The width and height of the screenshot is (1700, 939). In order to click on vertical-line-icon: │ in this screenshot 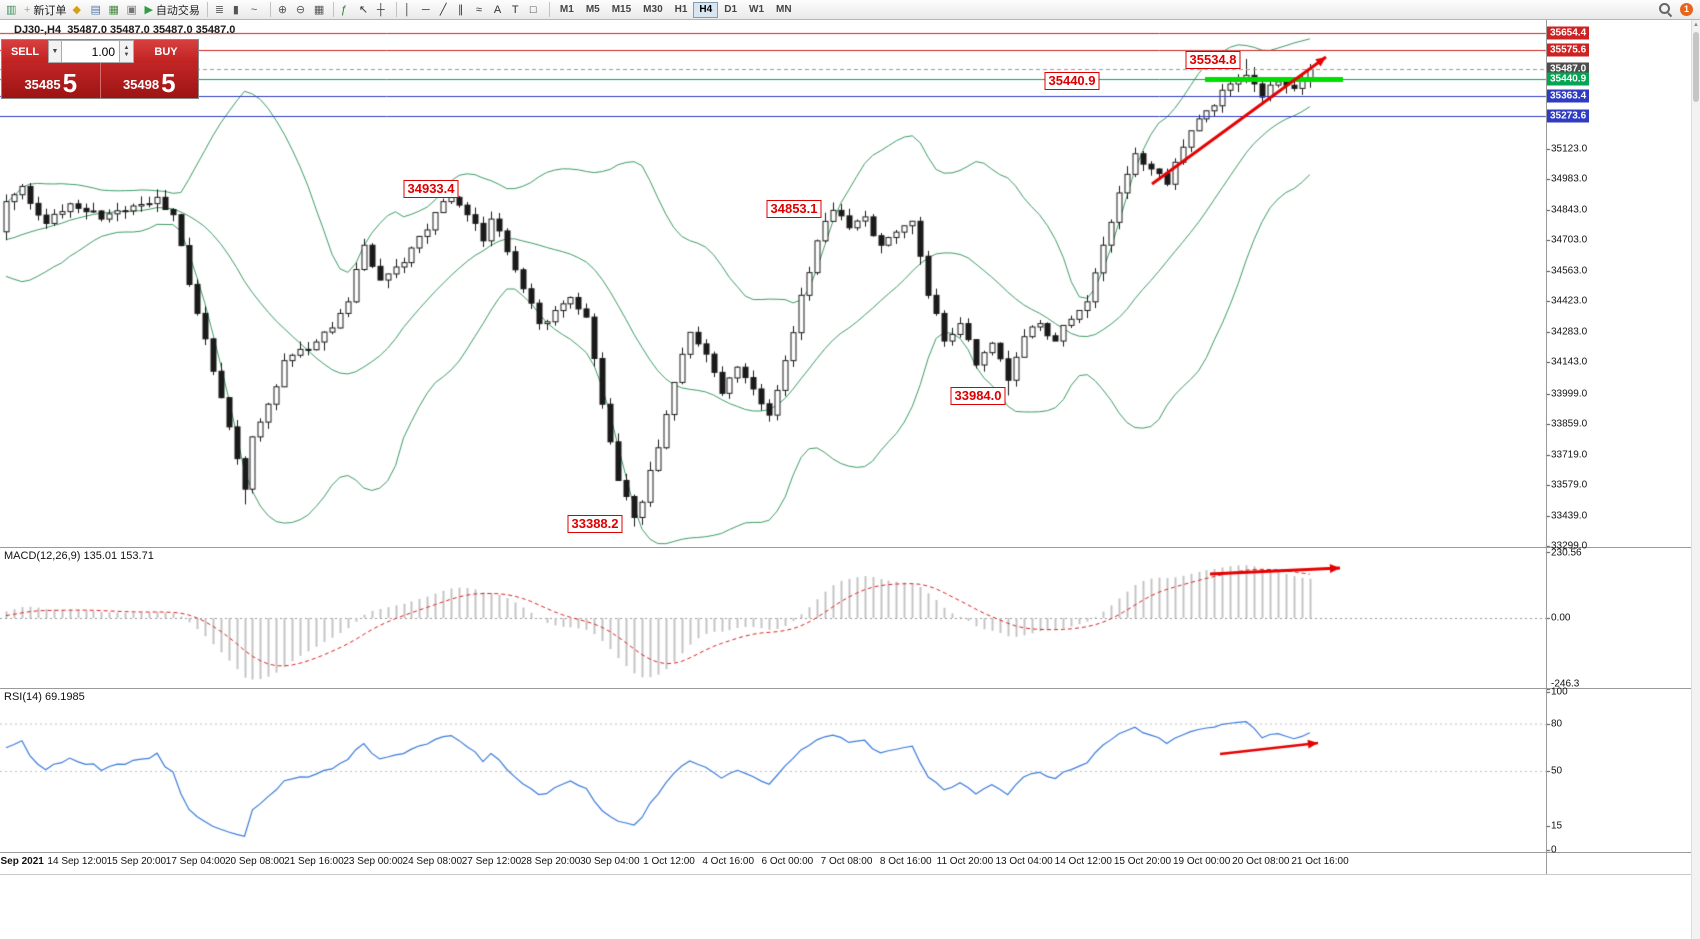, I will do `click(410, 10)`.